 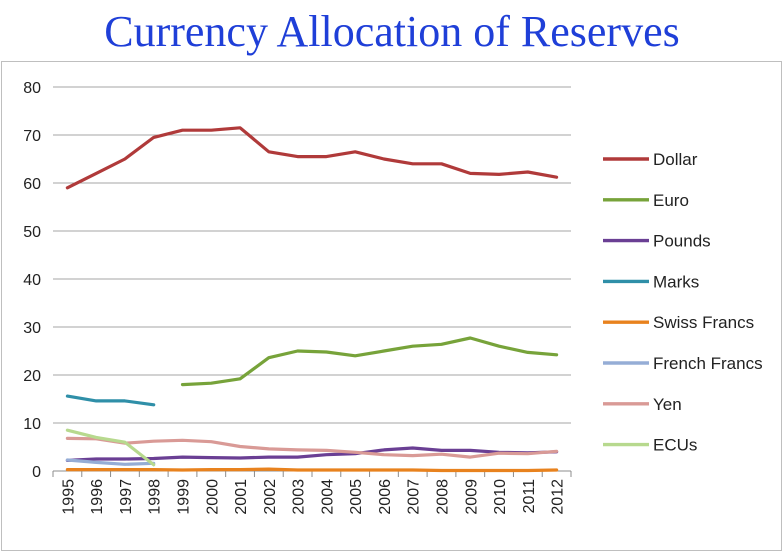 I want to click on x-tick-label: 2010, so click(x=500, y=497).